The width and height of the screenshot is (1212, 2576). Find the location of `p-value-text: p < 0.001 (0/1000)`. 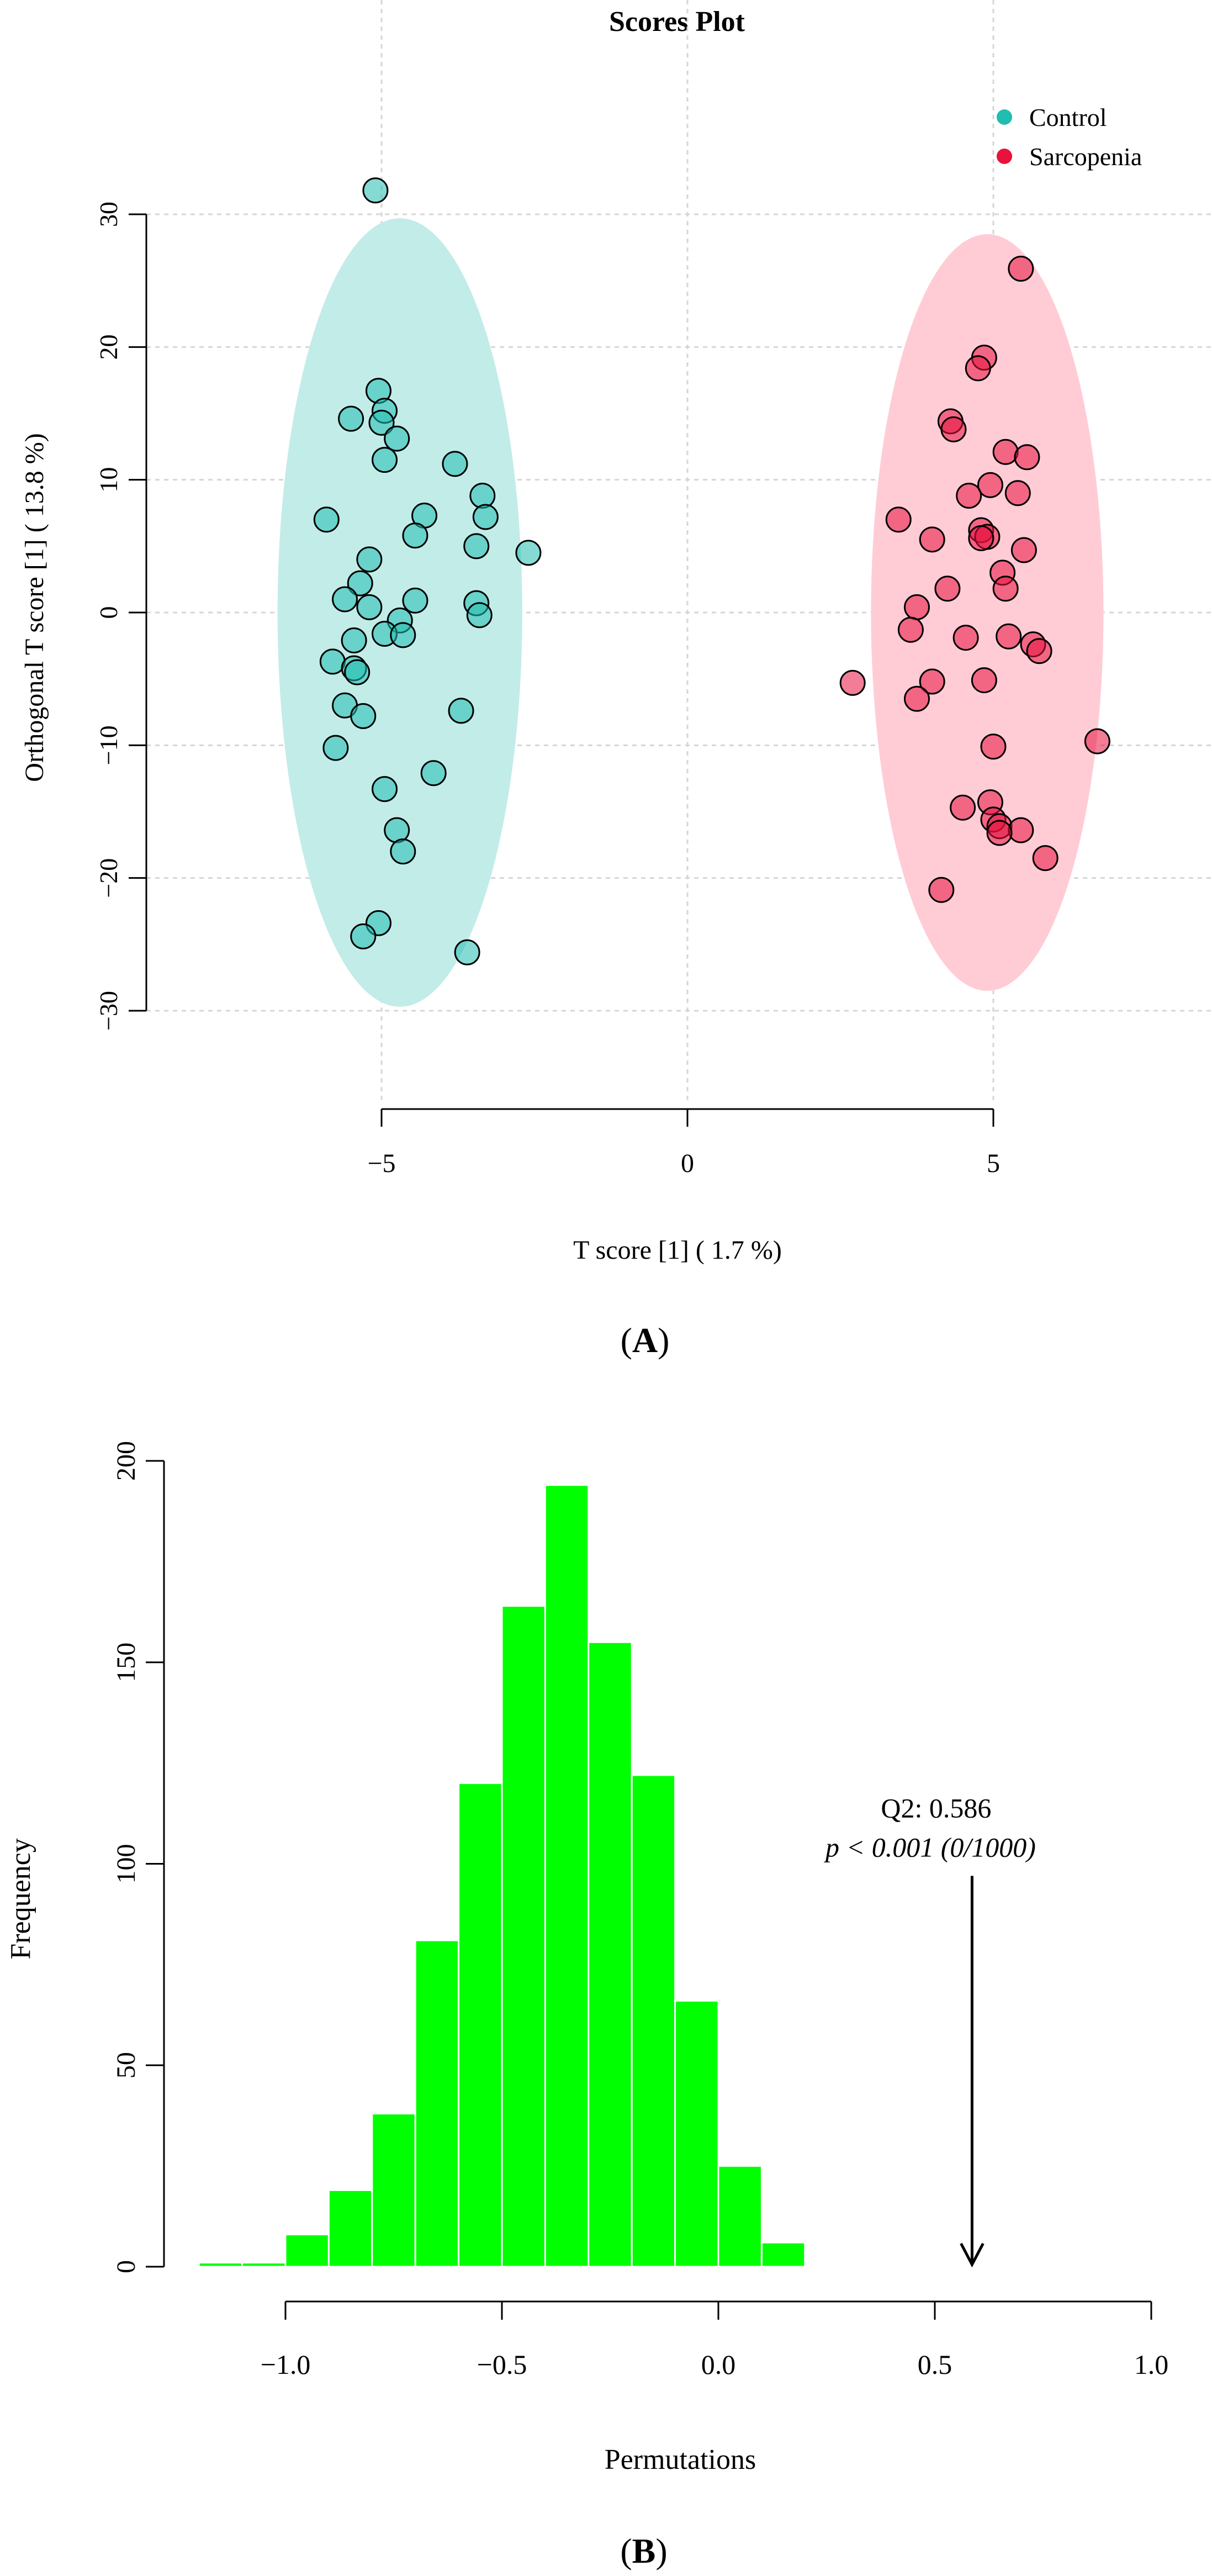

p-value-text: p < 0.001 (0/1000) is located at coordinates (930, 1846).